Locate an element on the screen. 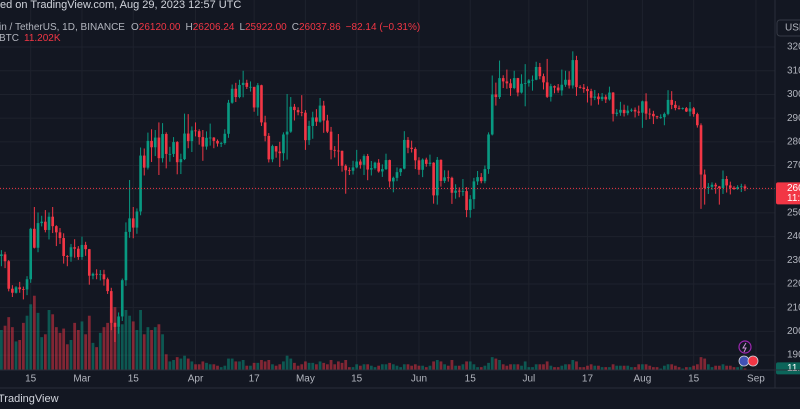 This screenshot has width=800, height=409. event-icon is located at coordinates (745, 347).